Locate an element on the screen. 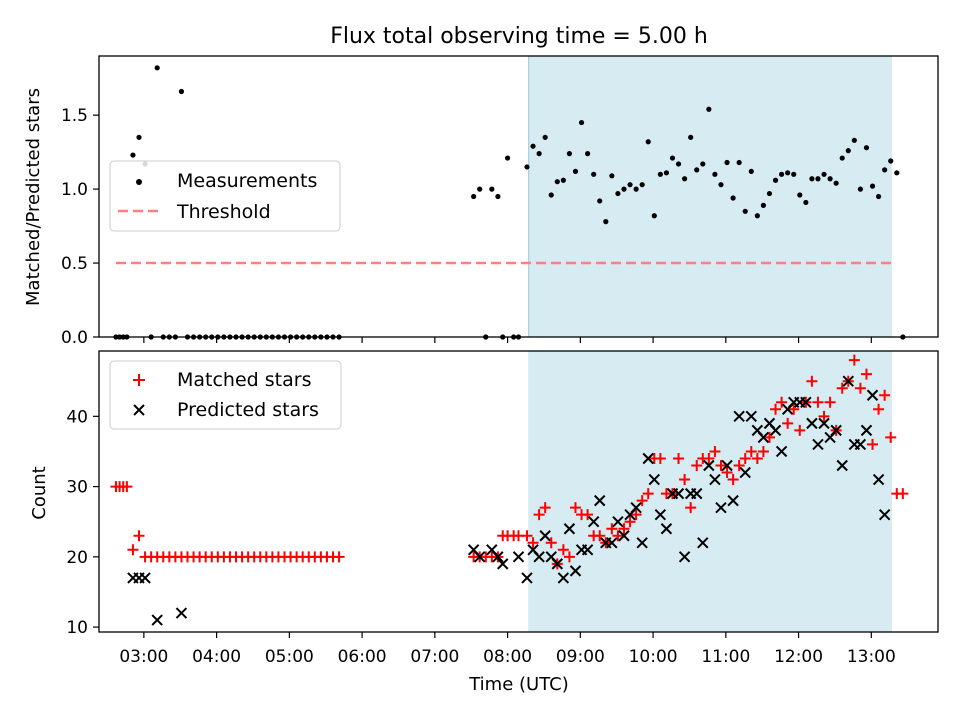  bottom-y-tick-label: 20 is located at coordinates (77, 558).